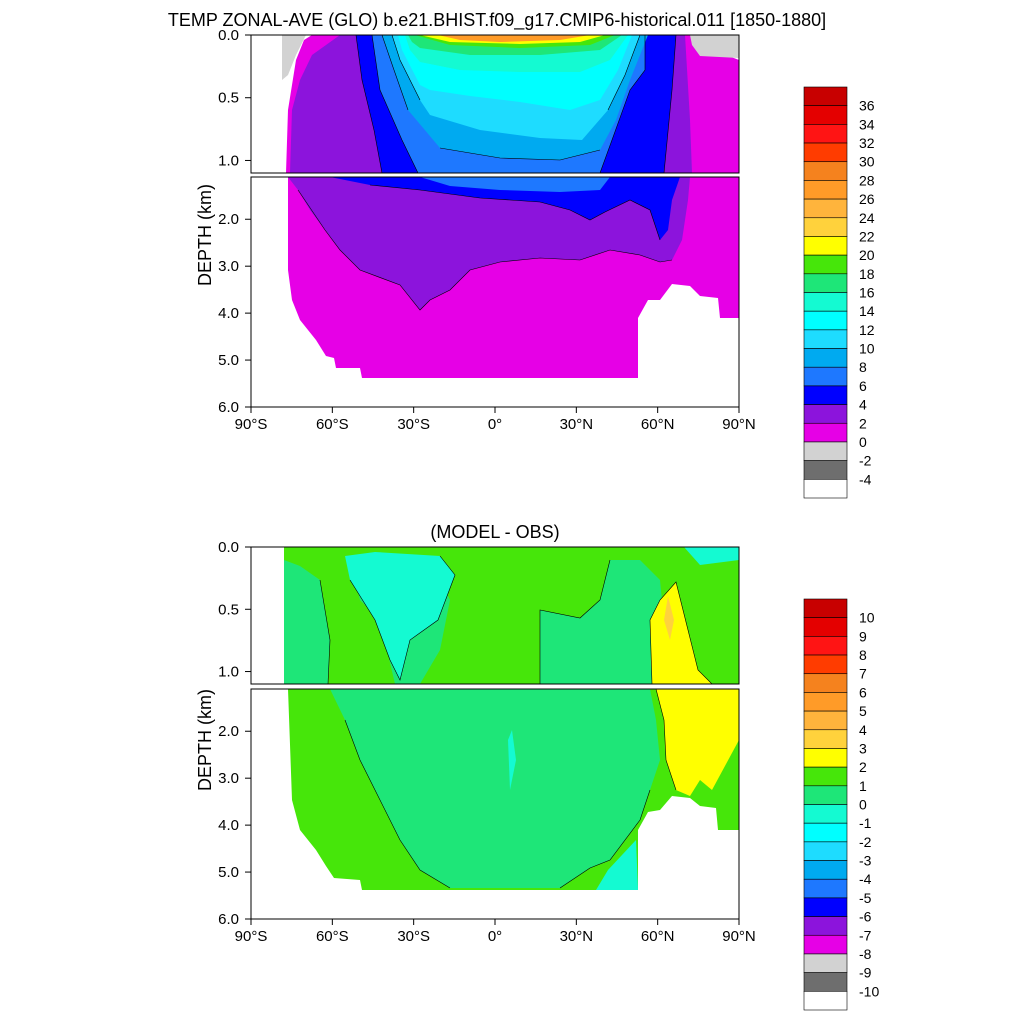 This screenshot has height=1024, width=1024. I want to click on contour-fill-1to2, so click(681, 633).